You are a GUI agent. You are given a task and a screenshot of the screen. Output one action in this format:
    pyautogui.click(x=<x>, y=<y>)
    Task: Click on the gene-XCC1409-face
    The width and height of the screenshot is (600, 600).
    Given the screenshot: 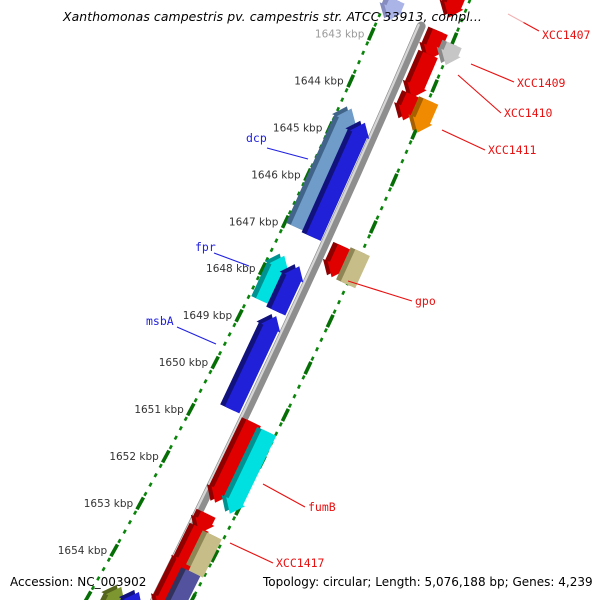 What is the action you would take?
    pyautogui.click(x=451, y=53)
    